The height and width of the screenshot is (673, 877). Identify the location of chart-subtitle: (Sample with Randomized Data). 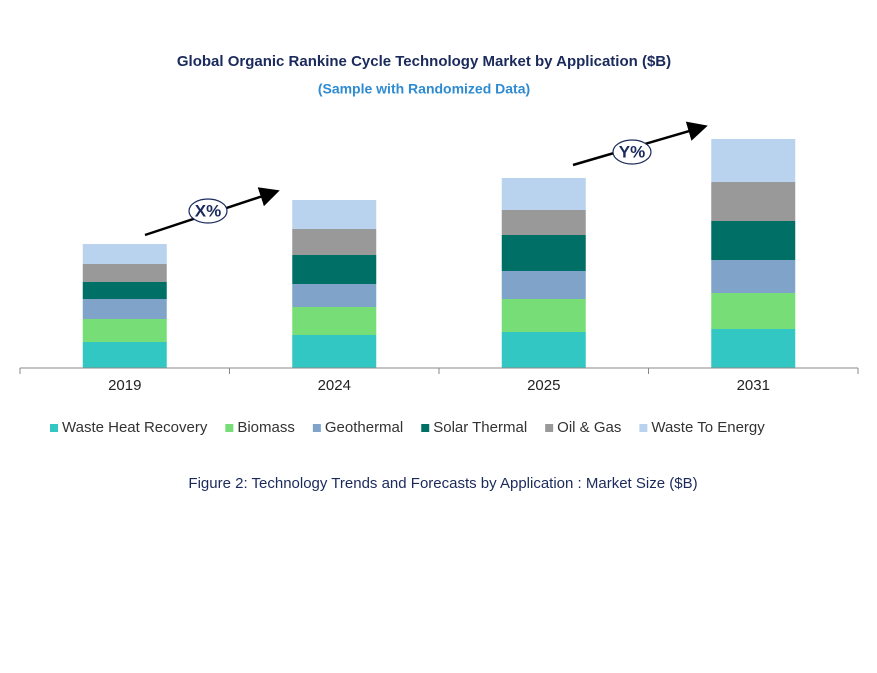
(424, 89).